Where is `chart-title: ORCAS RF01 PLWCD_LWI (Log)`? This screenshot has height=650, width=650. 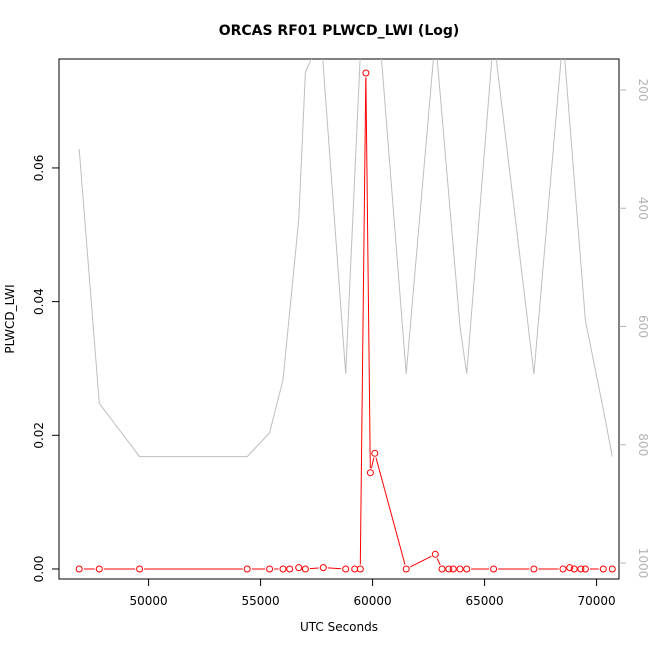 chart-title: ORCAS RF01 PLWCD_LWI (Log) is located at coordinates (339, 31).